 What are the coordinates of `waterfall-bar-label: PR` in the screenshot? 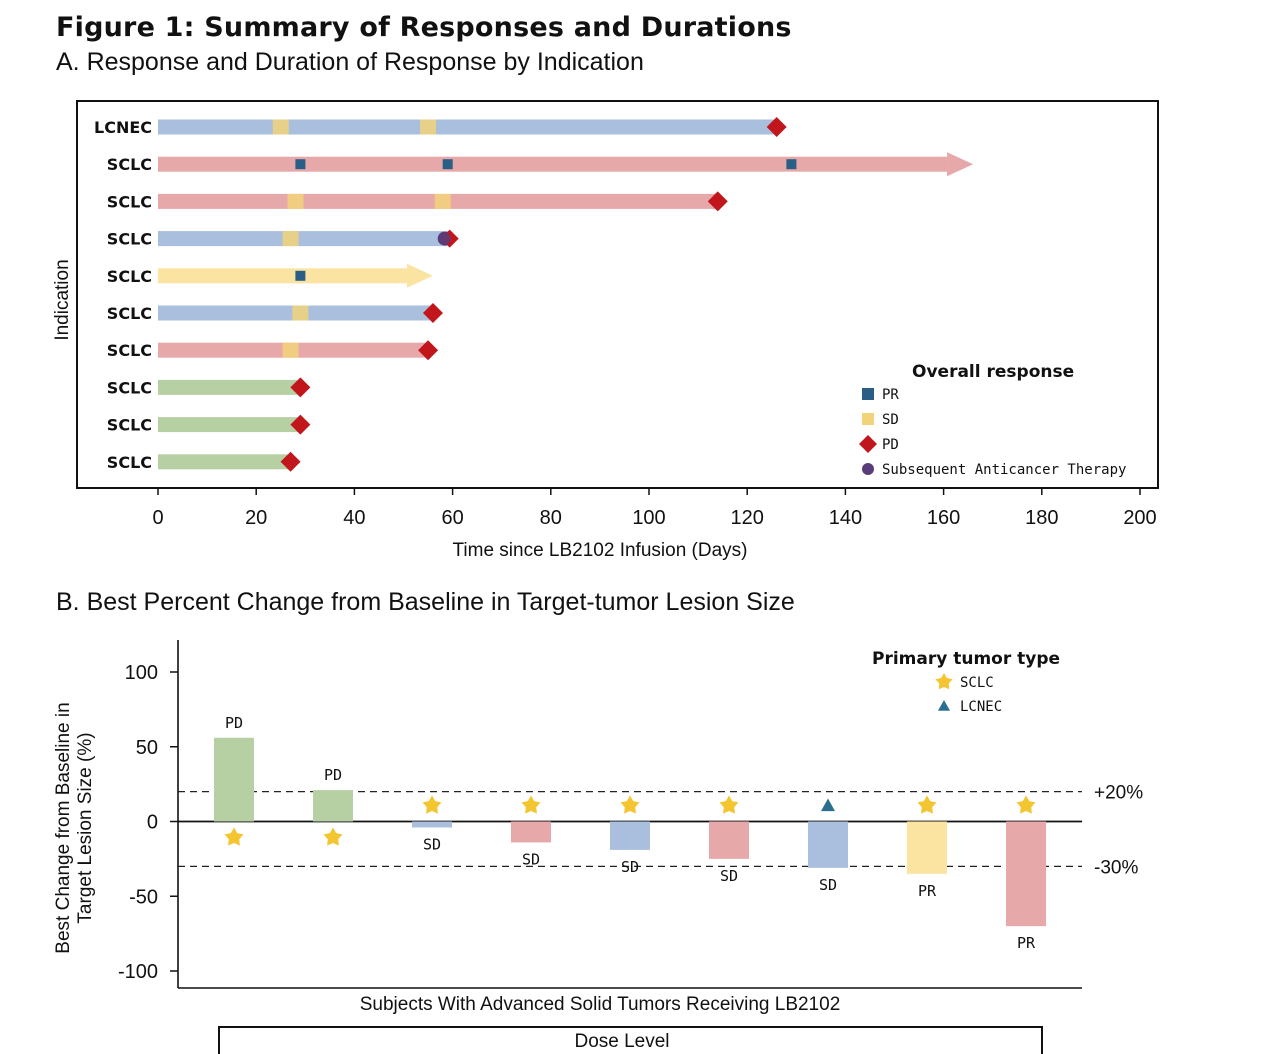 It's located at (1026, 943).